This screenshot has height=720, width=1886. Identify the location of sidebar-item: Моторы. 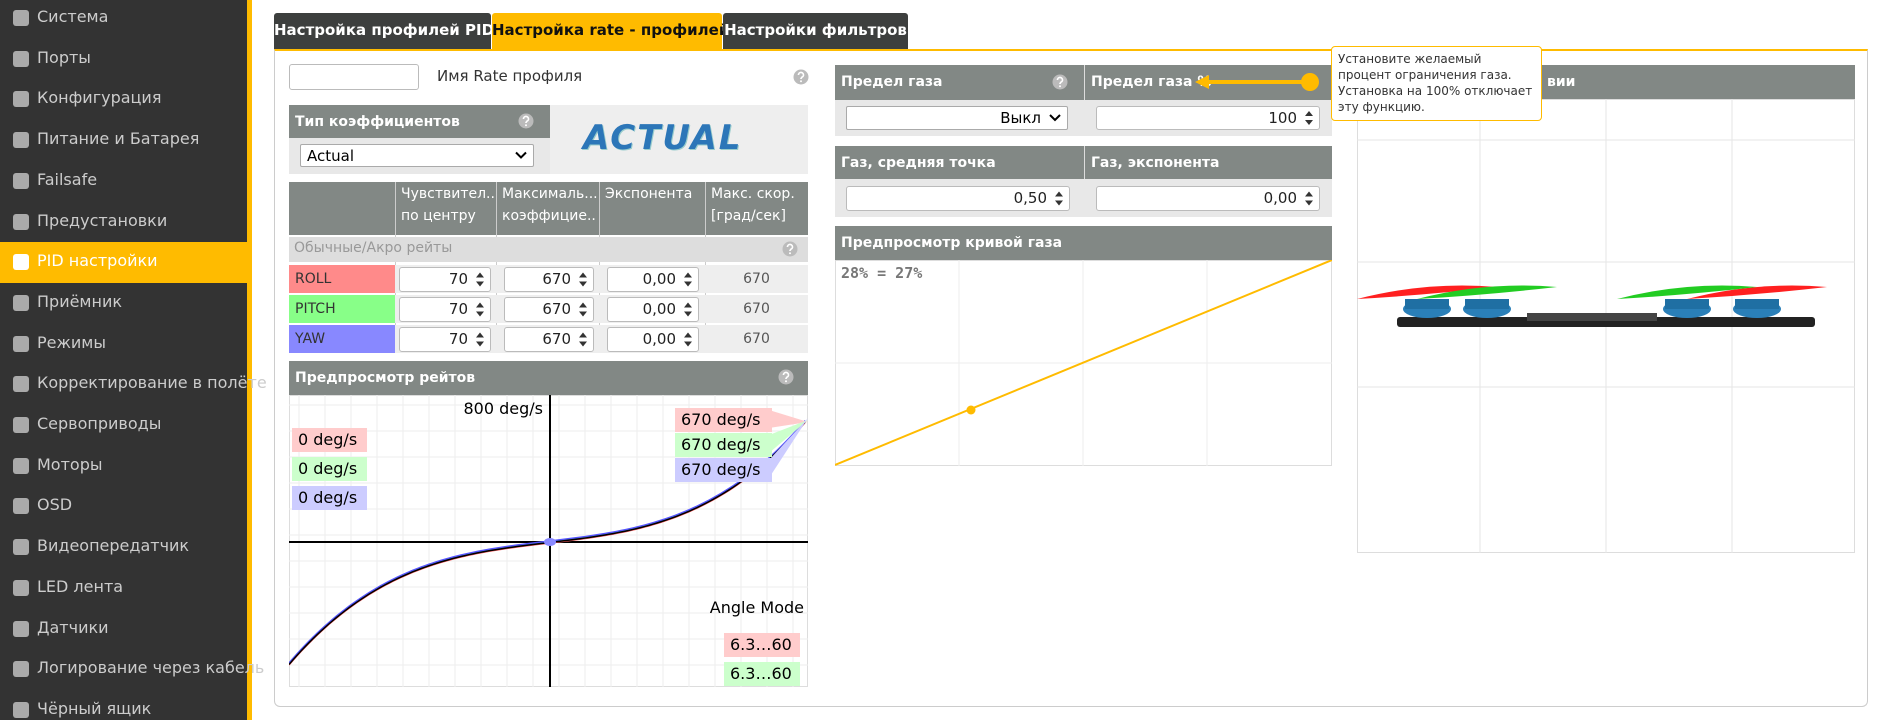
(70, 464).